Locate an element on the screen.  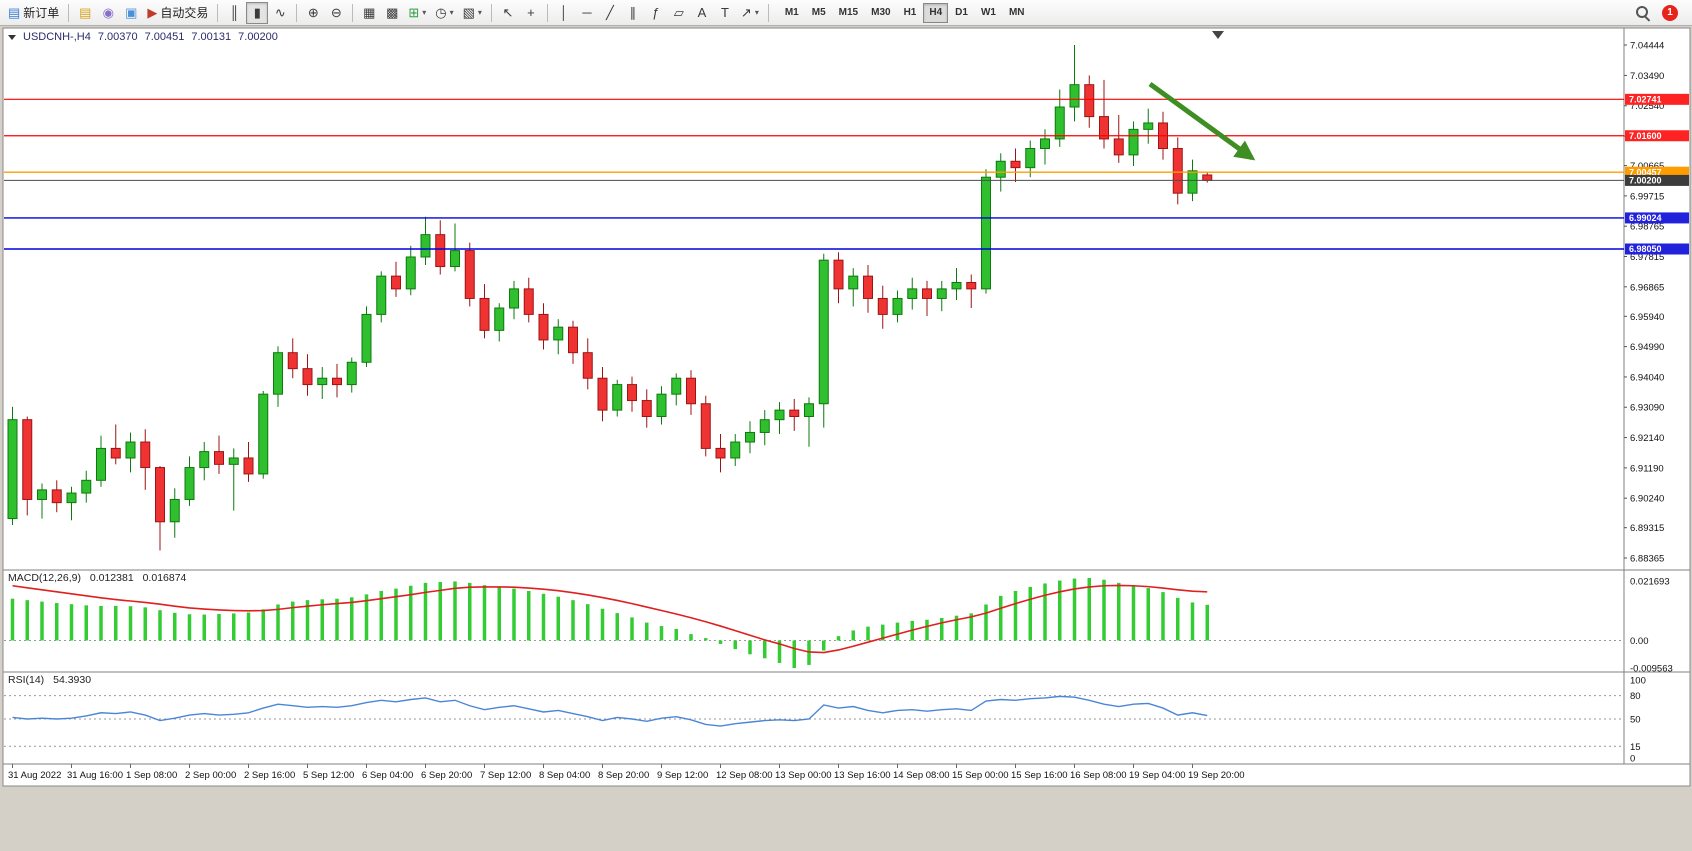
timeframe-m5-button: M5 is located at coordinates (819, 13).